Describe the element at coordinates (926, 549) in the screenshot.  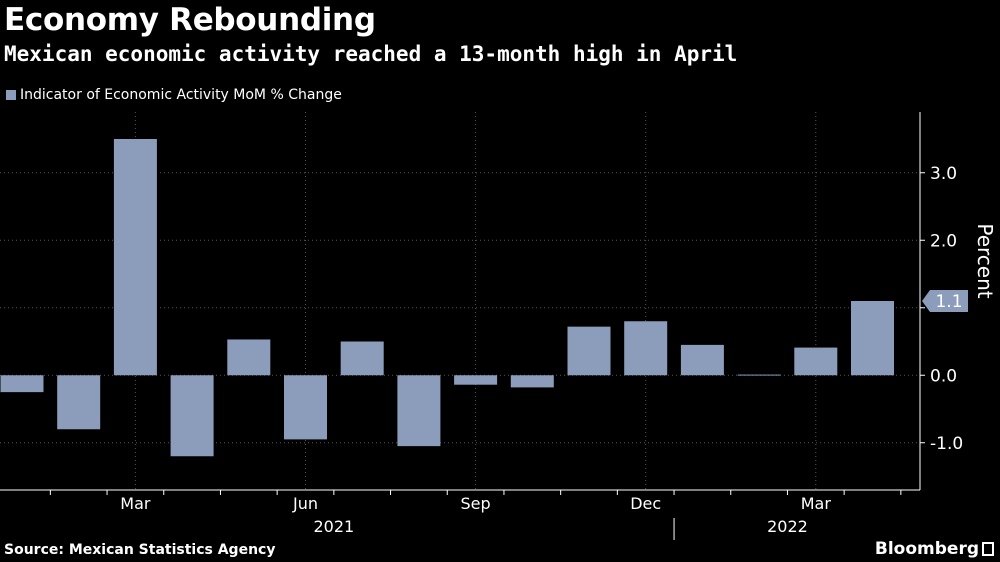
I see `brand-name: Bloomberg` at that location.